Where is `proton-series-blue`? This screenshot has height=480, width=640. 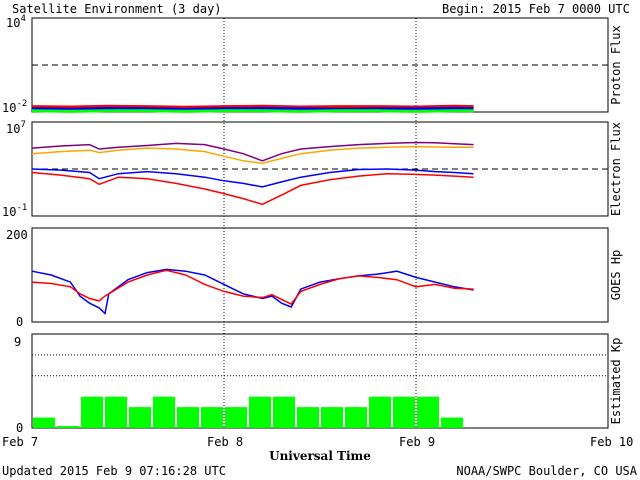
proton-series-blue is located at coordinates (252, 108).